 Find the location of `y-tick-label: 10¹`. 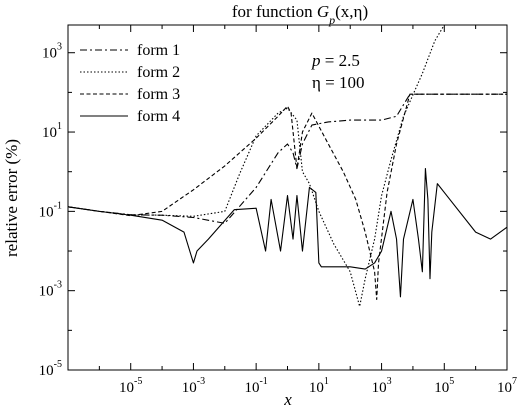

y-tick-label: 10¹ is located at coordinates (52, 131).